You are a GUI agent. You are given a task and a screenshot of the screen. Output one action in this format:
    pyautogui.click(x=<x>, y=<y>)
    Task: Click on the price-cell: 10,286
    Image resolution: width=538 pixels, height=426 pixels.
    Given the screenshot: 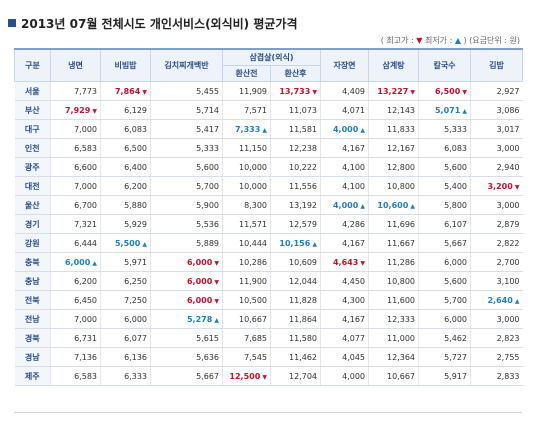 What is the action you would take?
    pyautogui.click(x=246, y=262)
    